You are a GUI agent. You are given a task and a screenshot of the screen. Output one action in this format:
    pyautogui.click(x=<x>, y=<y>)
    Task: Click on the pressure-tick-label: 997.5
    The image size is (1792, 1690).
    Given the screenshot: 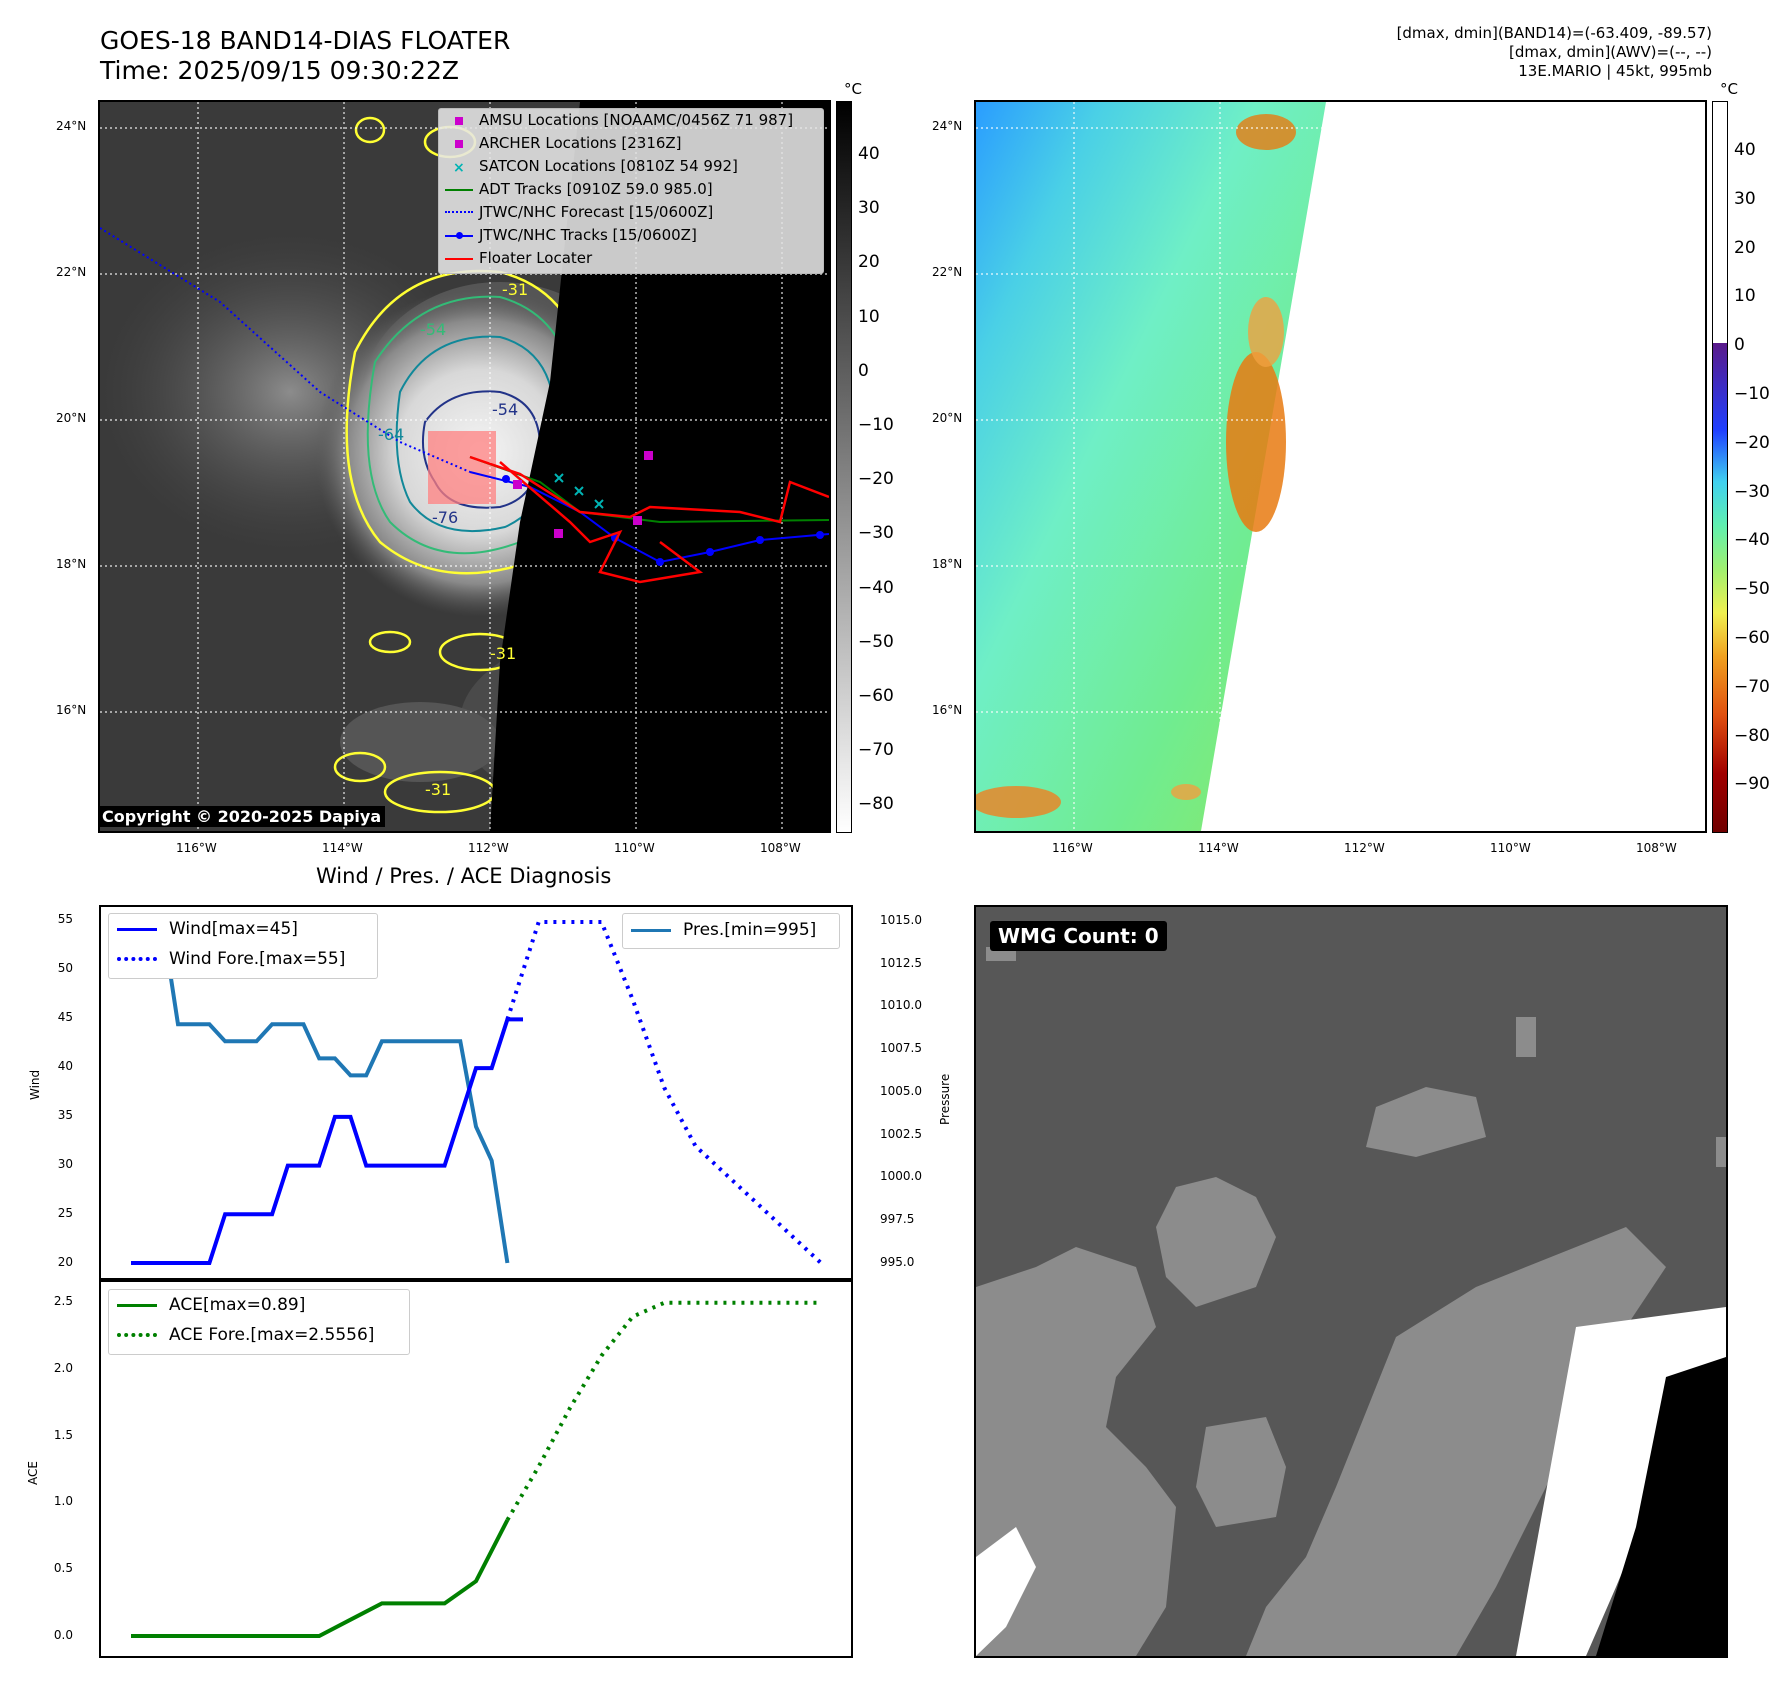 What is the action you would take?
    pyautogui.click(x=897, y=1218)
    